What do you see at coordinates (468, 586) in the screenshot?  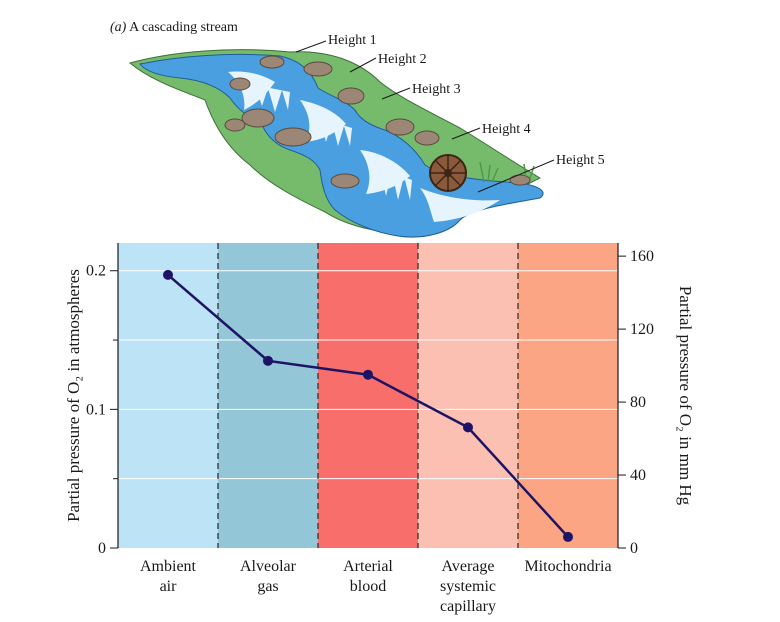 I see `category-label: Average systemic capillary` at bounding box center [468, 586].